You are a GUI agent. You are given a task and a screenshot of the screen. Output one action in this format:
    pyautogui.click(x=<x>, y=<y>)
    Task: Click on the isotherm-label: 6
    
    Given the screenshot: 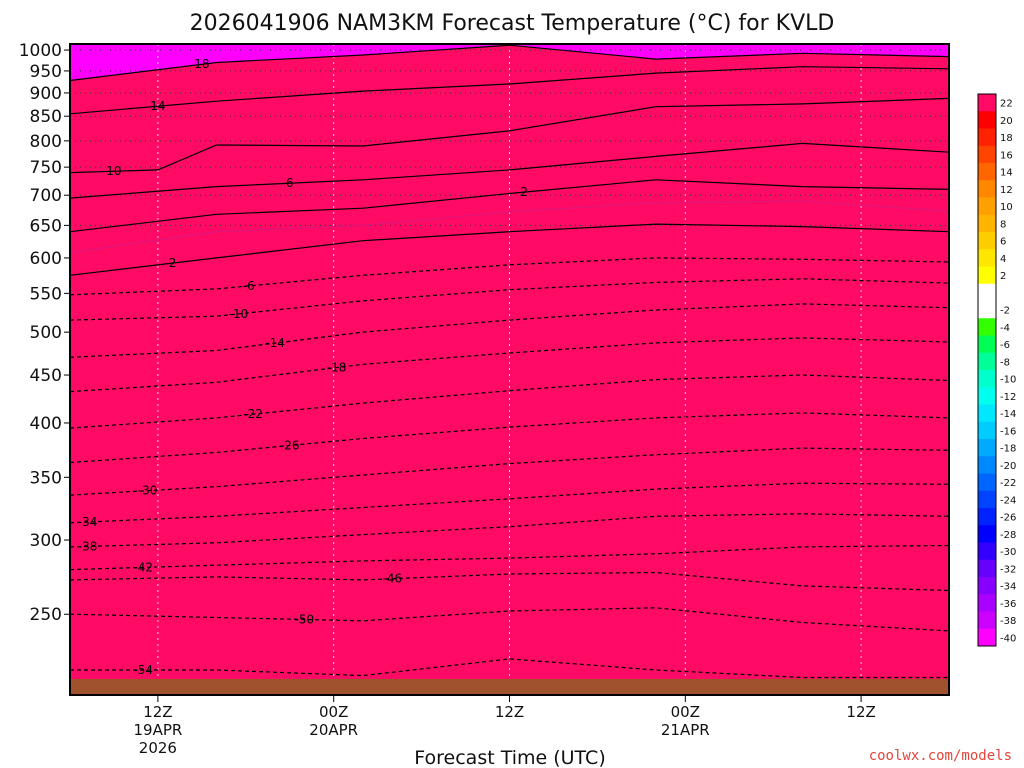 What is the action you would take?
    pyautogui.click(x=290, y=183)
    